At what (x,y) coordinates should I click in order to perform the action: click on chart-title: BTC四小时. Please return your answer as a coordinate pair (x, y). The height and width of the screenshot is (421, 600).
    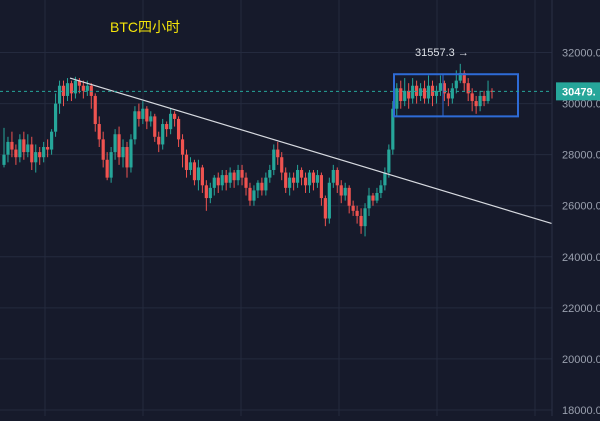
    Looking at the image, I should click on (145, 27).